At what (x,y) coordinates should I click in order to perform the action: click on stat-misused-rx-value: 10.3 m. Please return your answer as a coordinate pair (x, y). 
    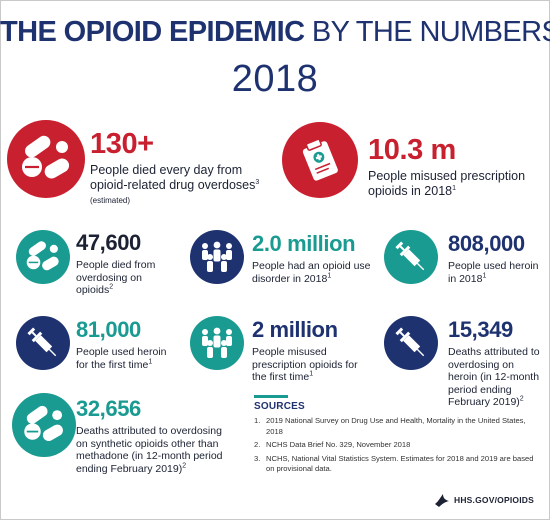
    Looking at the image, I should click on (412, 150).